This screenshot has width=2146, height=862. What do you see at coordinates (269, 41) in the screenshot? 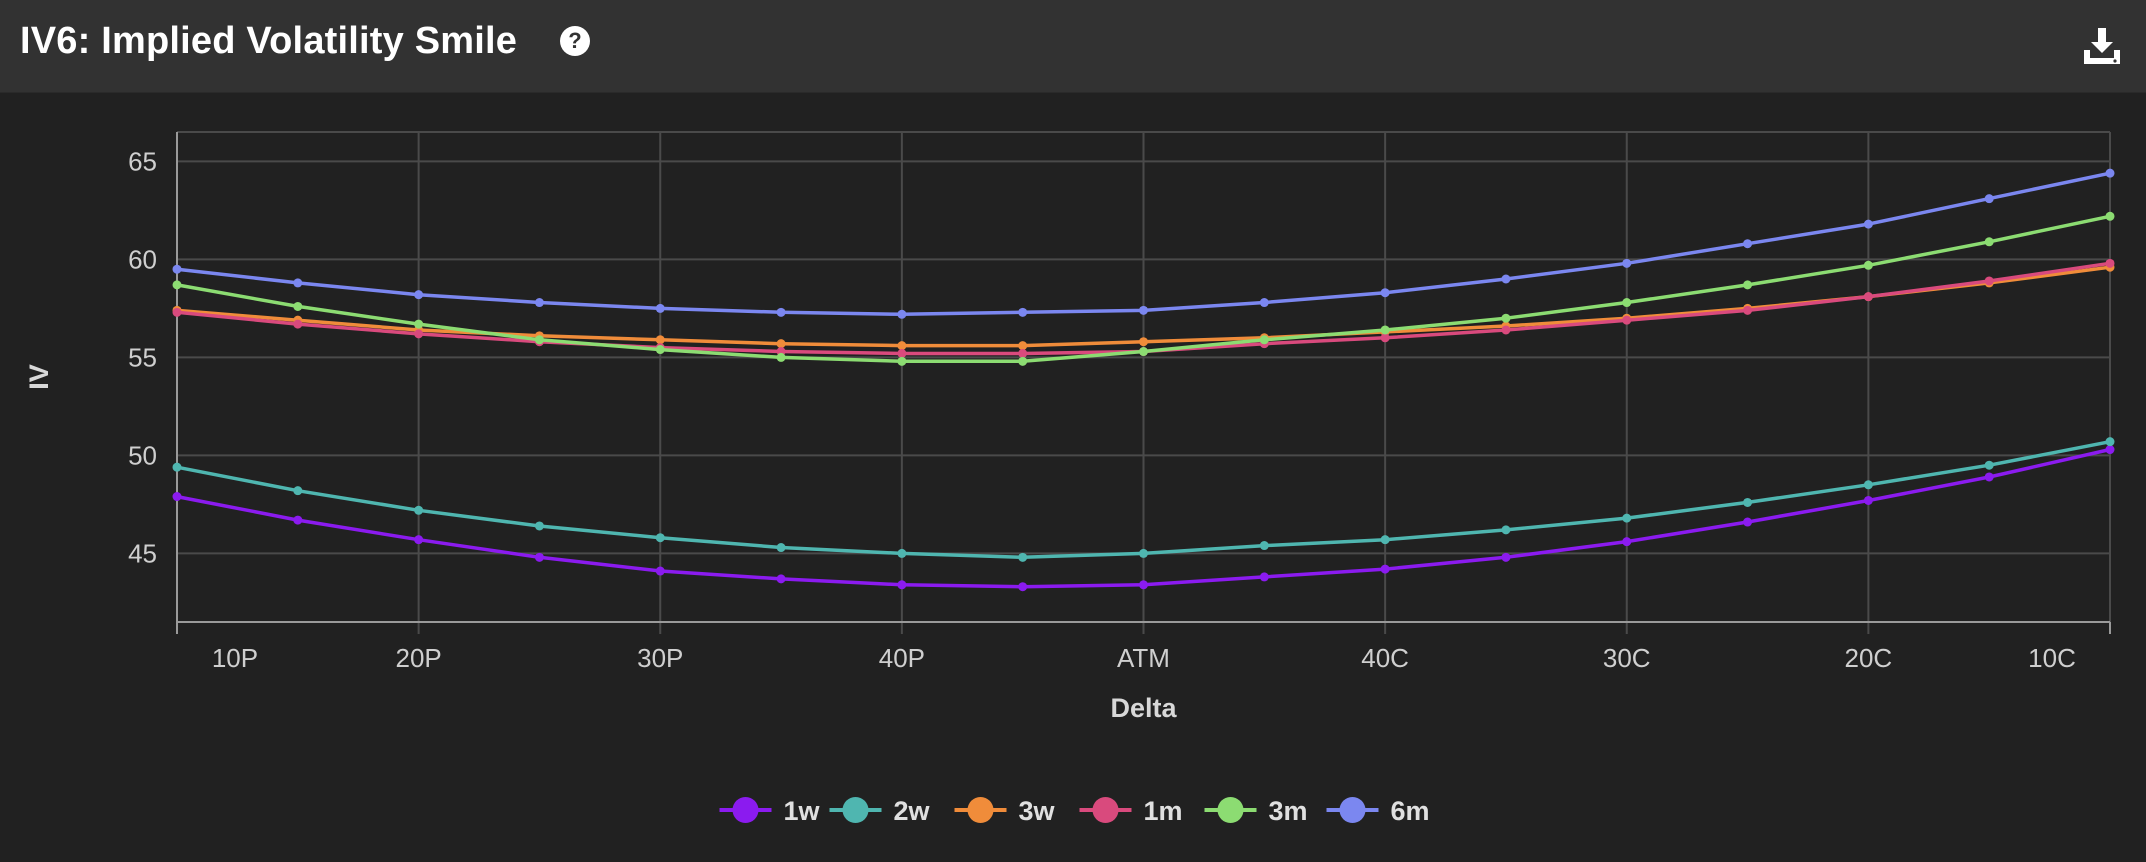
I see `chart-title: IV6: Implied Volatility Smile` at bounding box center [269, 41].